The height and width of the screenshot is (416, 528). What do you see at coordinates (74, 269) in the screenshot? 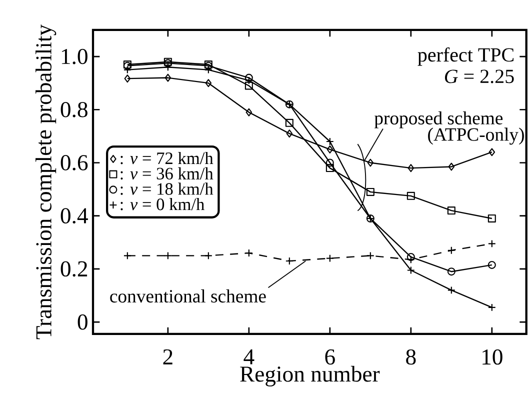
I see `y-tick-label: 0.2` at bounding box center [74, 269].